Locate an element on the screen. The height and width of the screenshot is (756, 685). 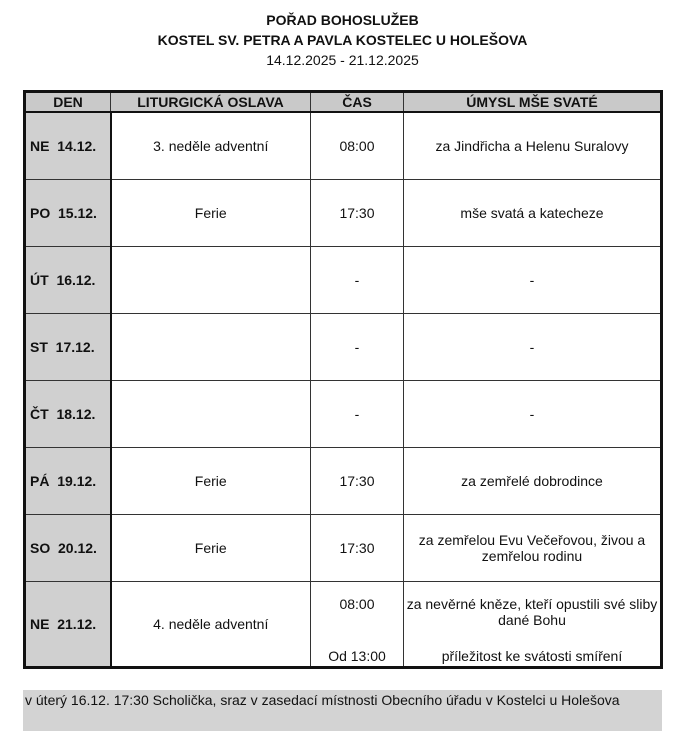
celebration: 3. neděle adventní is located at coordinates (211, 146).